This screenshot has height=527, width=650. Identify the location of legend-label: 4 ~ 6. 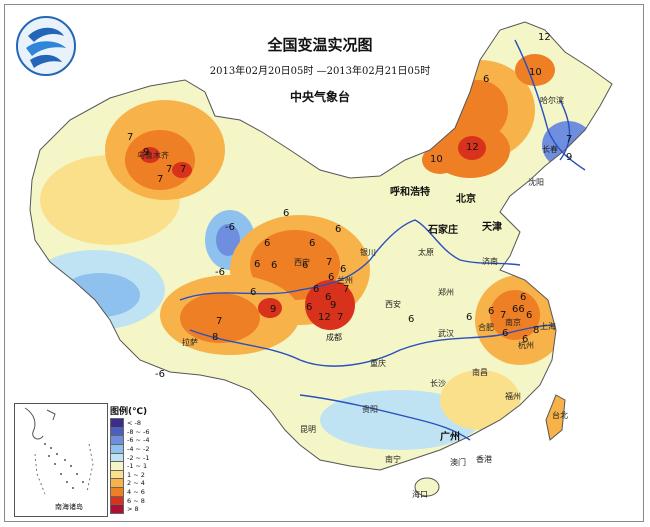
(136, 492).